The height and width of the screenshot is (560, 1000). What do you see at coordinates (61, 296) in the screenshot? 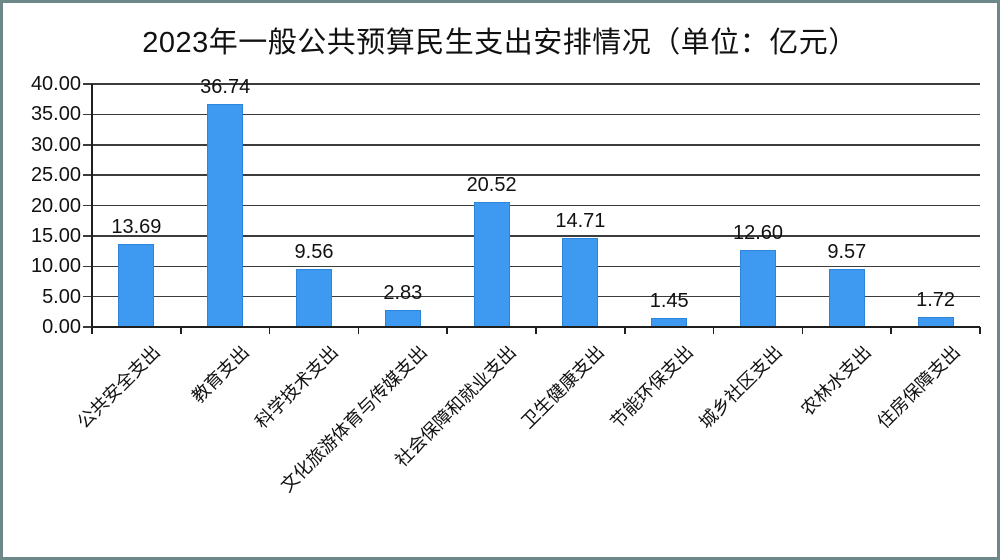
I see `y-axis-label: 5.00` at bounding box center [61, 296].